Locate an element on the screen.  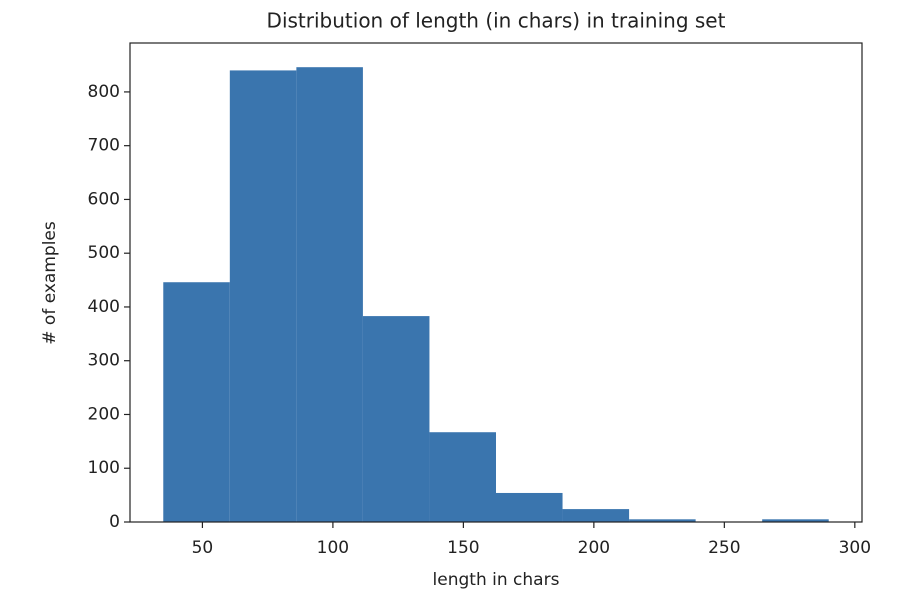
x-tick-label: 300 is located at coordinates (855, 548).